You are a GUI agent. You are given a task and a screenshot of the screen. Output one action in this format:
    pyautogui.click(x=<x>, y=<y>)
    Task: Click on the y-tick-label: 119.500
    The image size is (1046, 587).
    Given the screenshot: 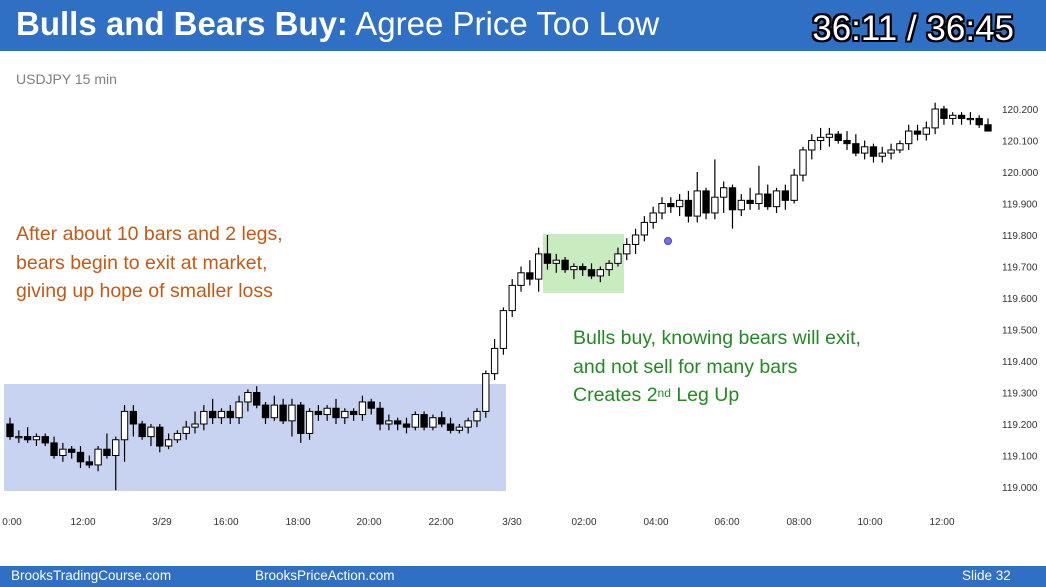 What is the action you would take?
    pyautogui.click(x=1020, y=331)
    